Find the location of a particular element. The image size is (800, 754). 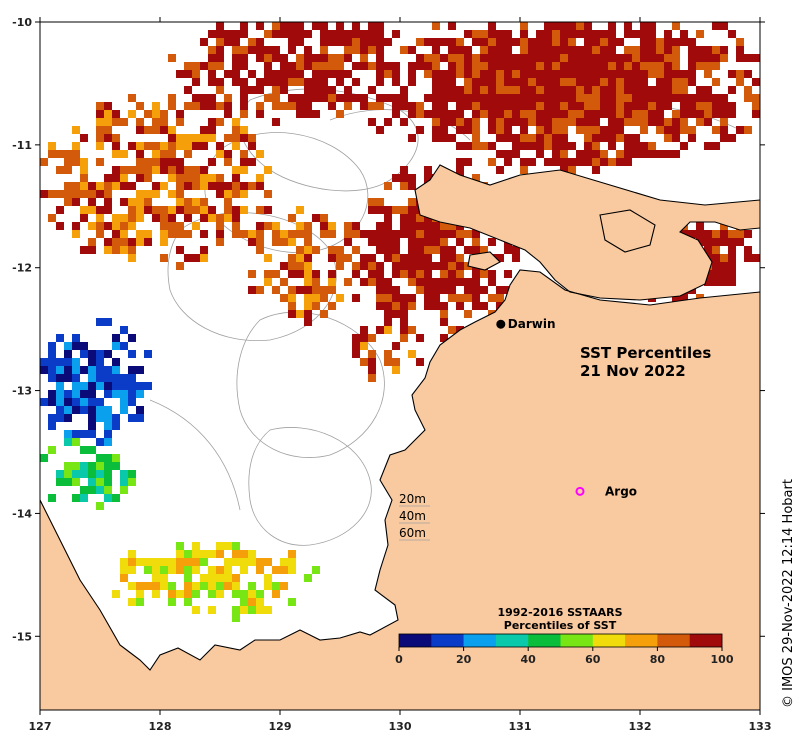

argo-label: Argo is located at coordinates (621, 491).